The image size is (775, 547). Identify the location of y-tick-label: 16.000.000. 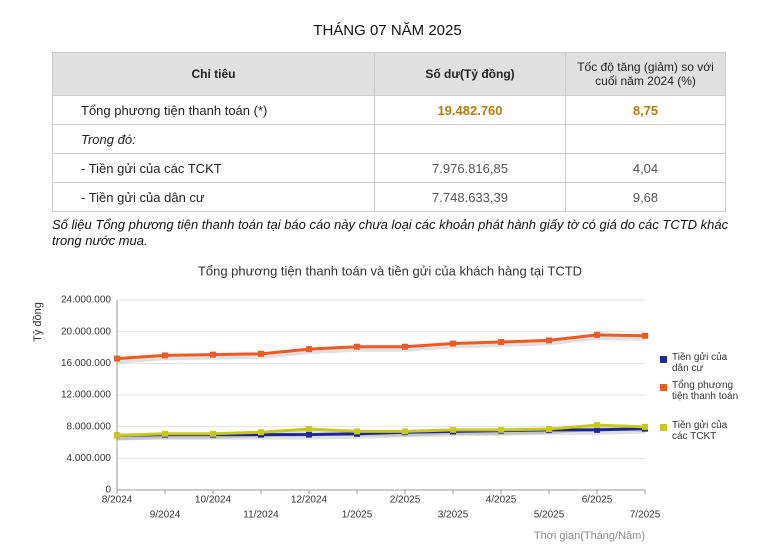
(86, 363).